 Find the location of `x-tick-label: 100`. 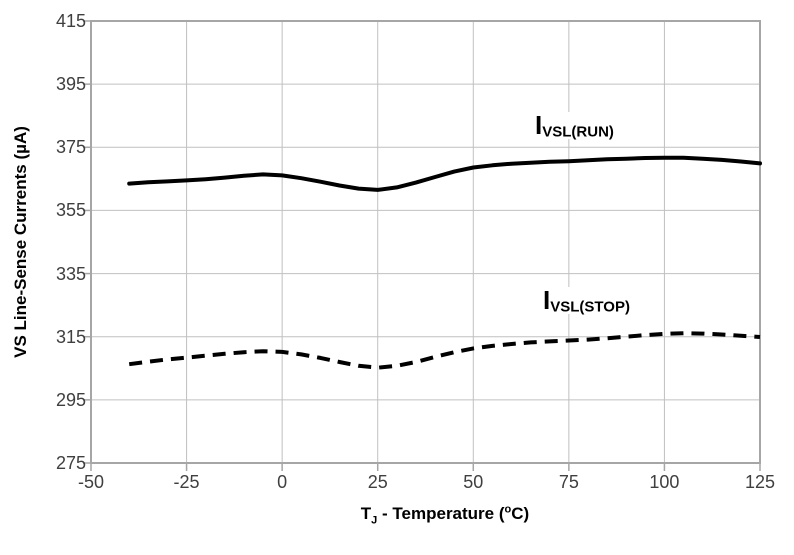

x-tick-label: 100 is located at coordinates (664, 482).